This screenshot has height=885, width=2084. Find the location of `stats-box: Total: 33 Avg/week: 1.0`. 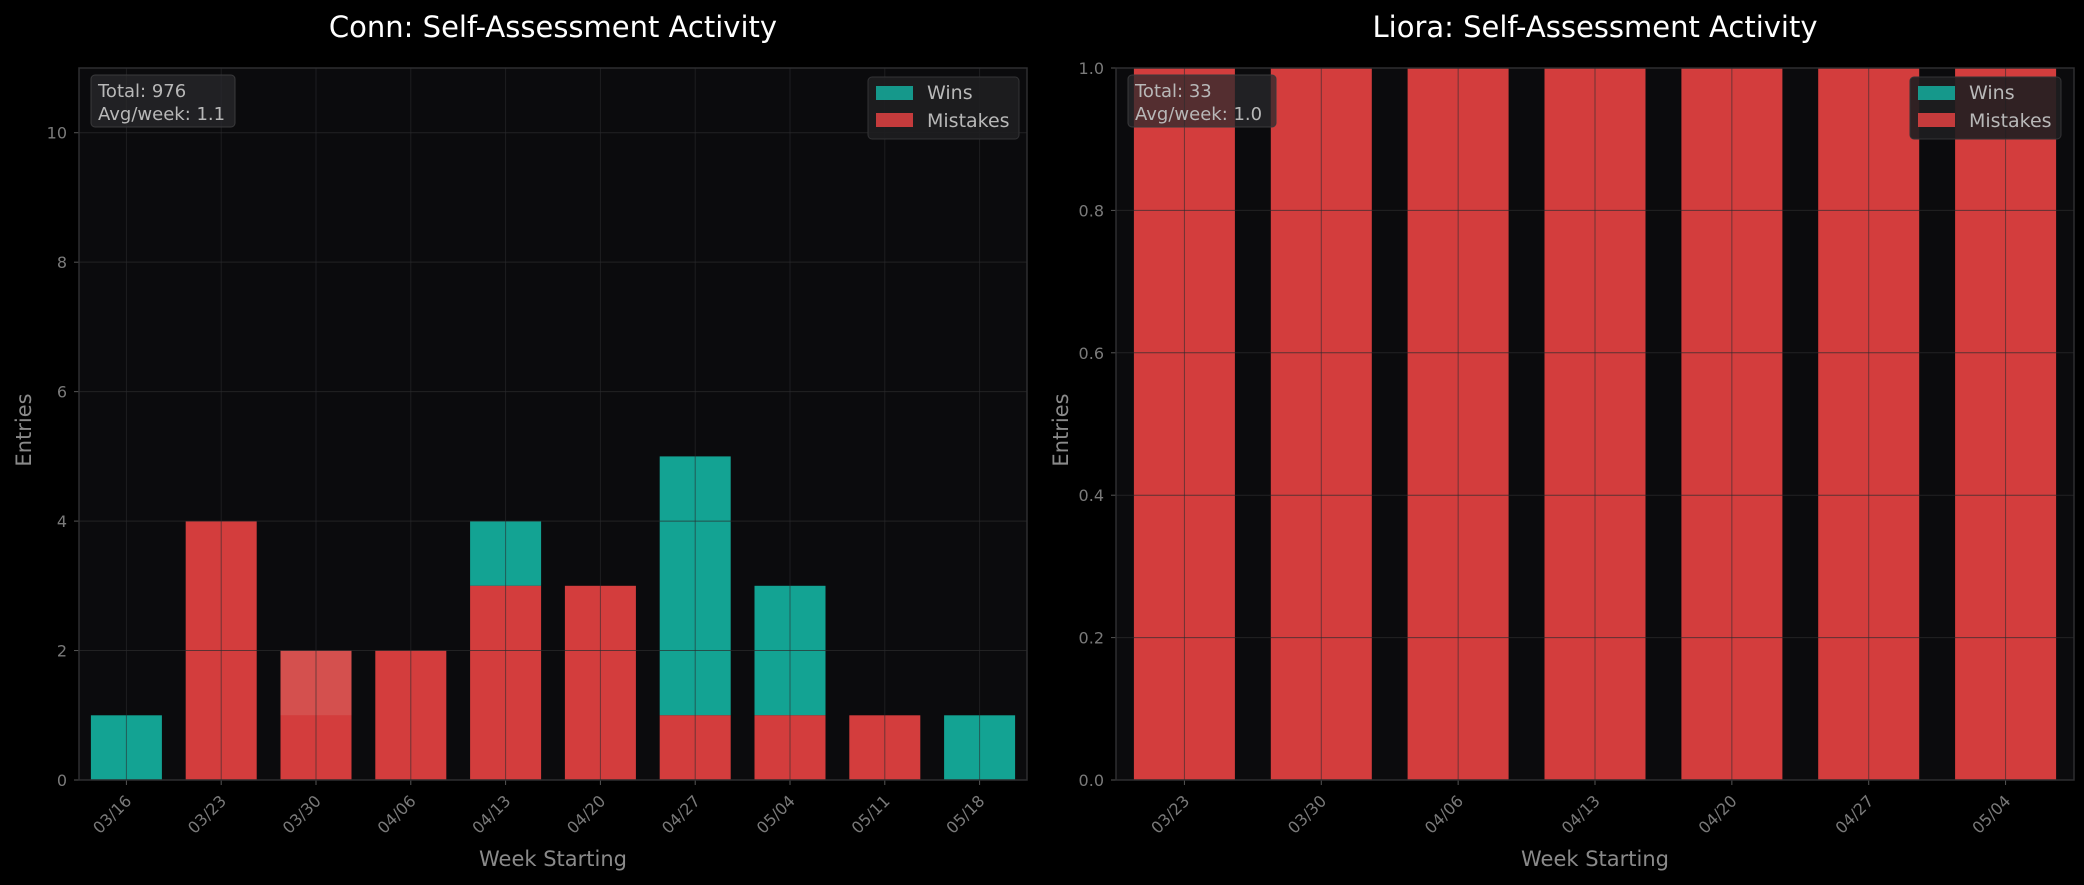

stats-box: Total: 33 Avg/week: 1.0 is located at coordinates (1202, 101).